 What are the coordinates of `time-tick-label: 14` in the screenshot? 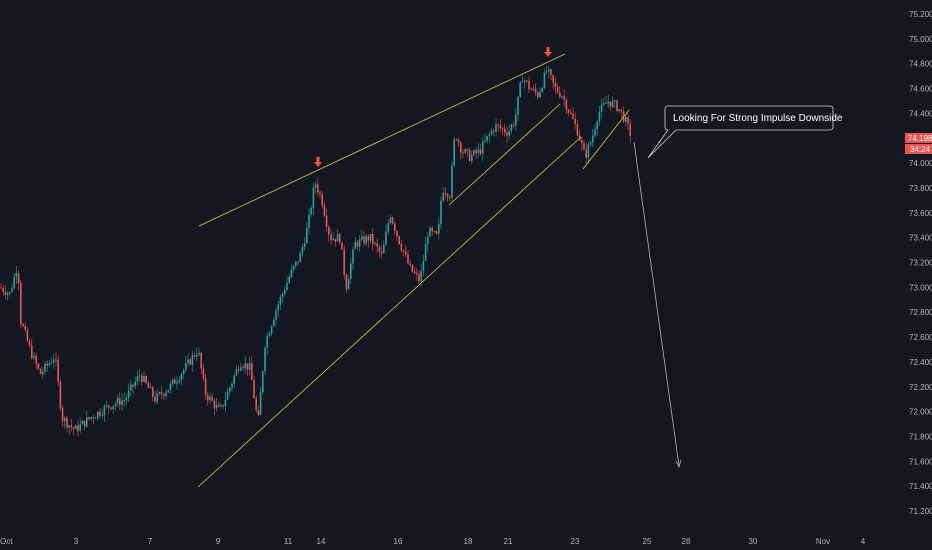 It's located at (321, 541).